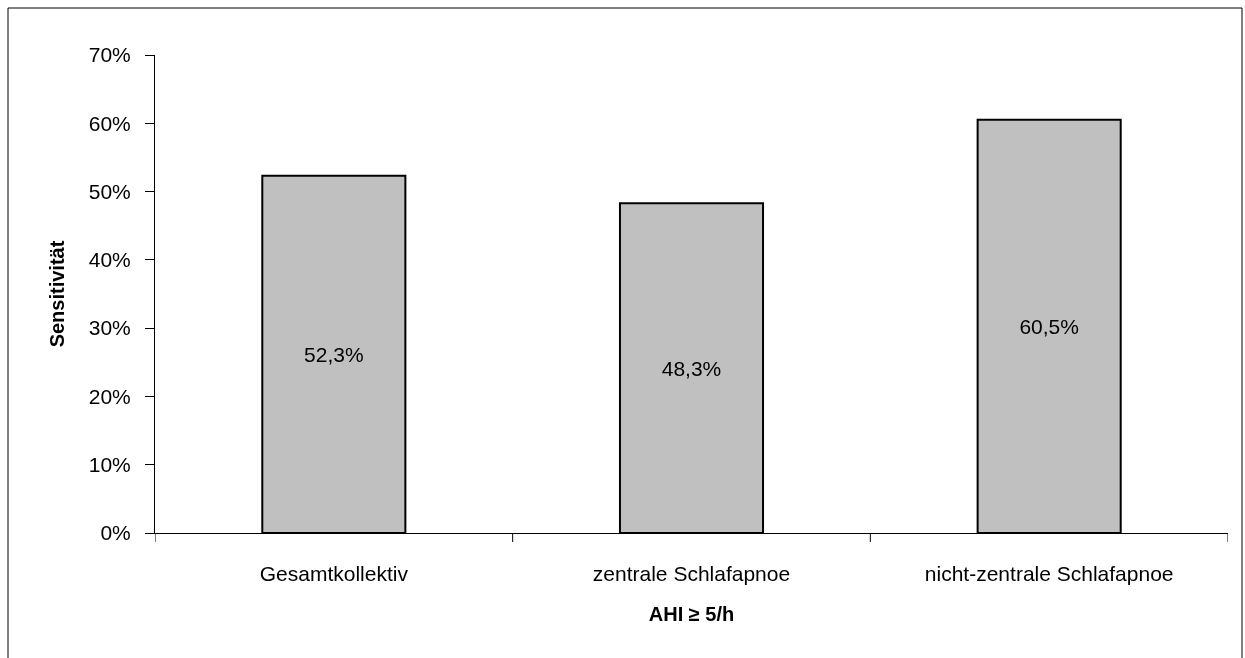 The image size is (1245, 658). Describe the element at coordinates (109, 191) in the screenshot. I see `y-tick-label: 50%` at that location.